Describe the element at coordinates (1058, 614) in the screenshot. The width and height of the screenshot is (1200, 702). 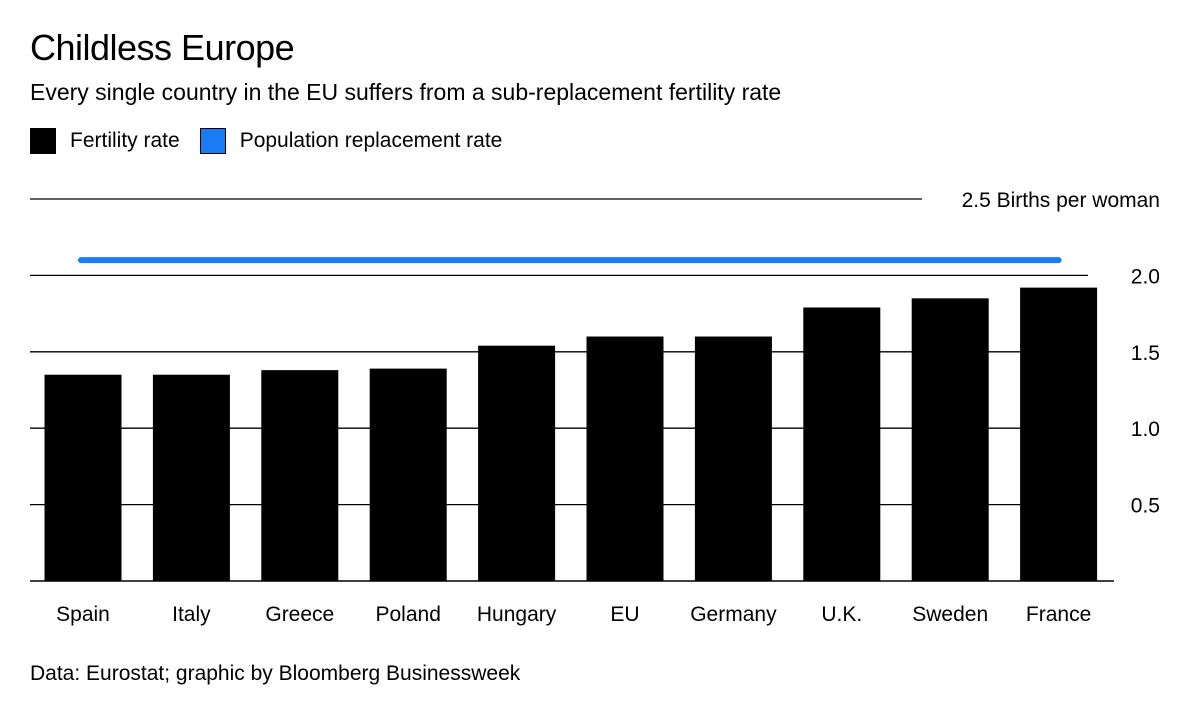
I see `x-tick-label-france: France` at that location.